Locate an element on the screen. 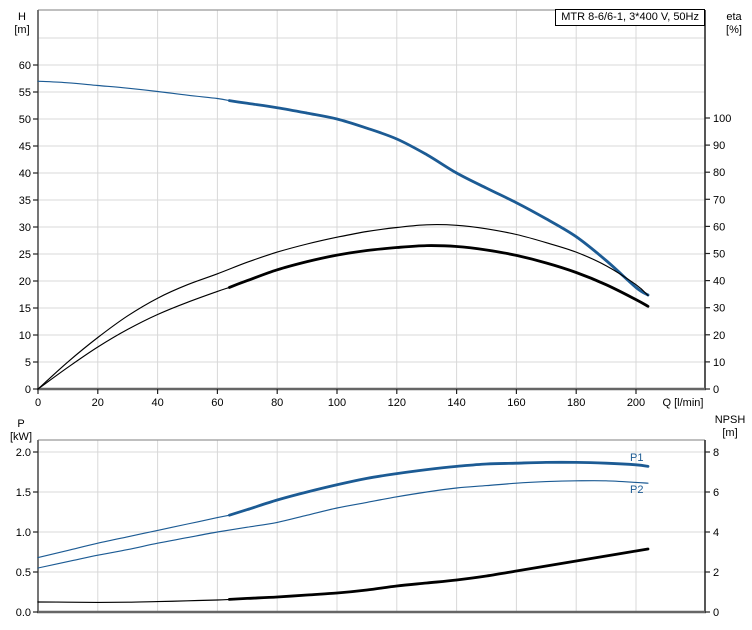 The width and height of the screenshot is (752, 630). h-tick-label: 55 is located at coordinates (25, 93).